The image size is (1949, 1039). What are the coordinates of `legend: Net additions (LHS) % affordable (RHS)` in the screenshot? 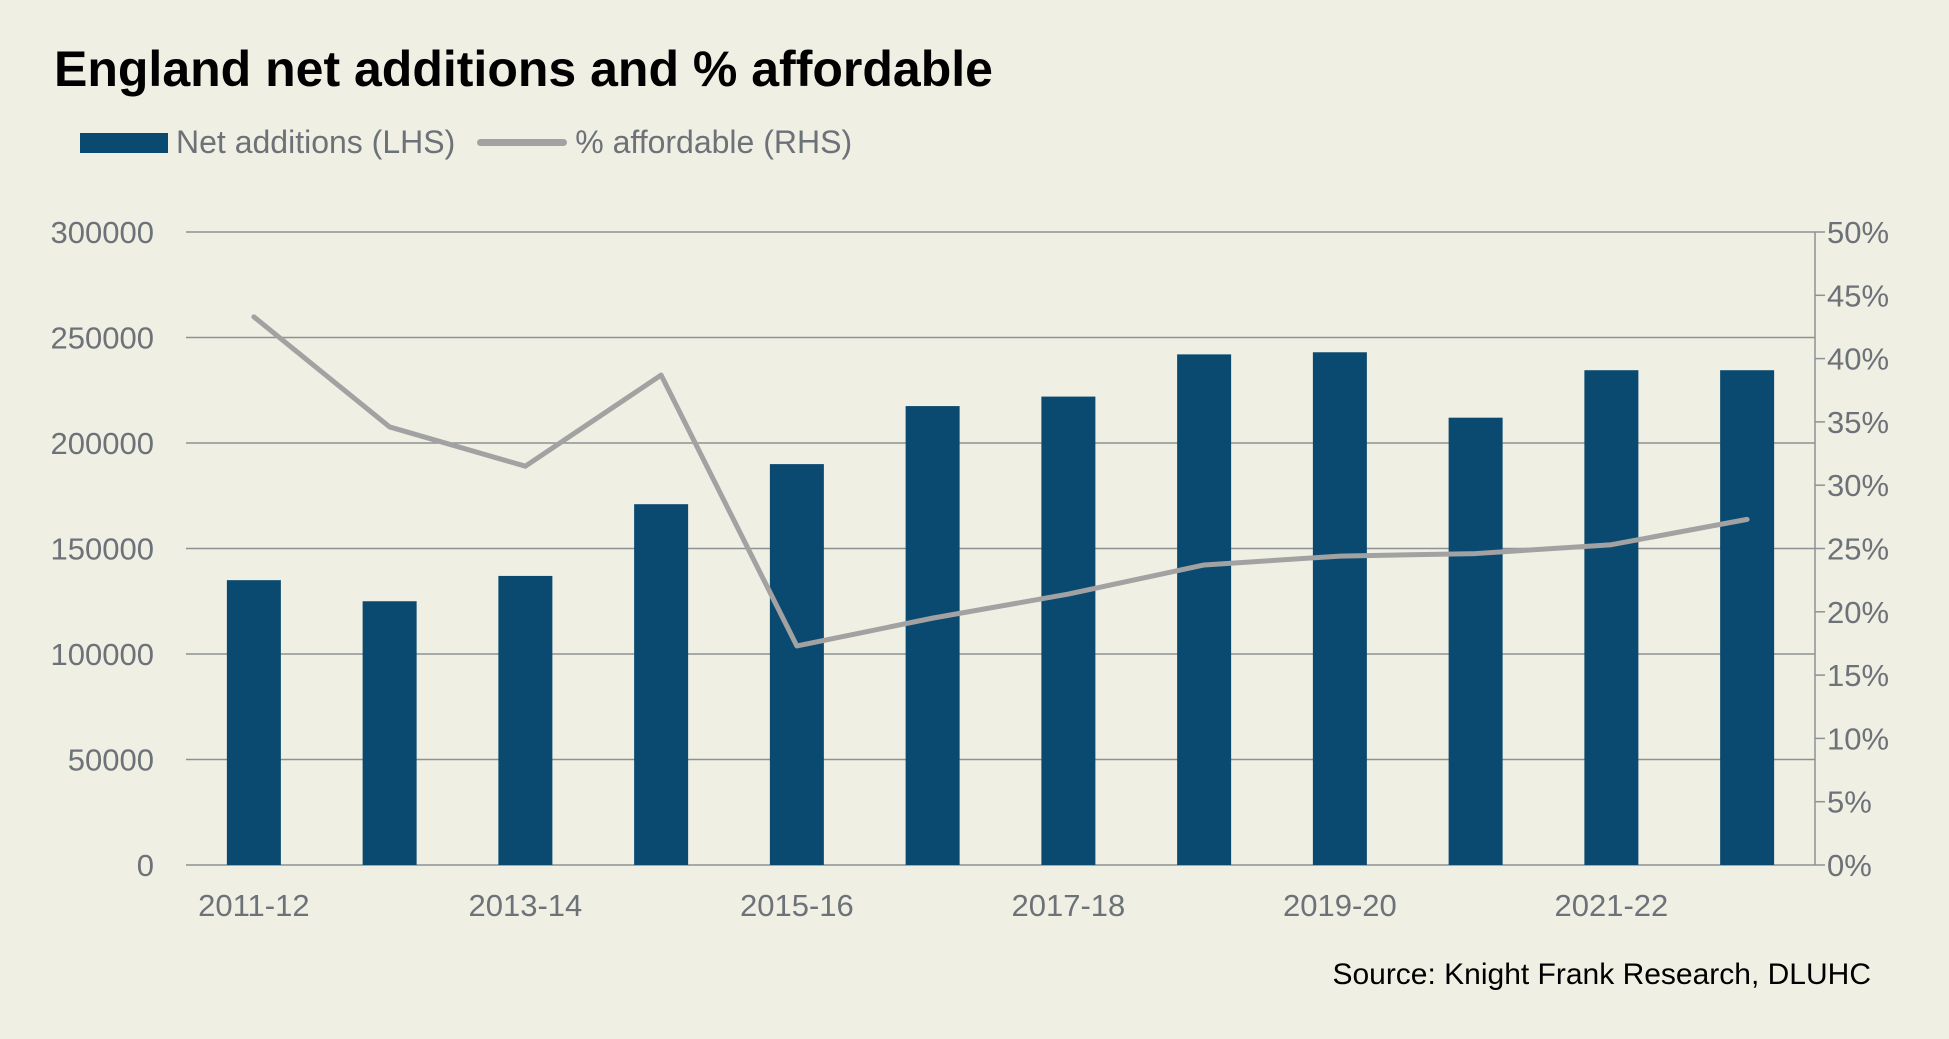 It's located at (466, 142).